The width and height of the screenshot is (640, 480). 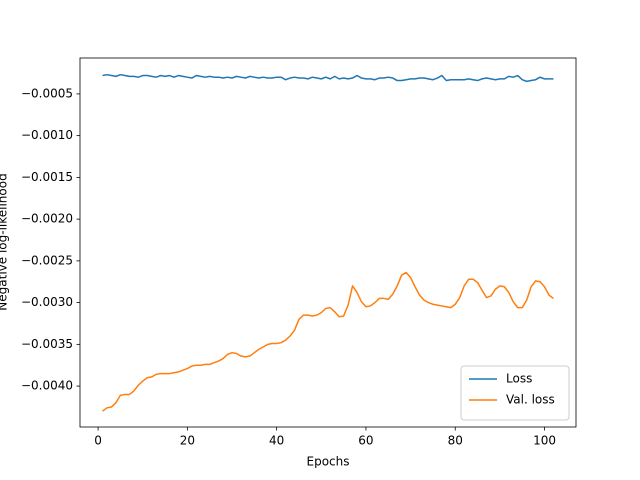 What do you see at coordinates (455, 441) in the screenshot?
I see `x-tick-label: 80` at bounding box center [455, 441].